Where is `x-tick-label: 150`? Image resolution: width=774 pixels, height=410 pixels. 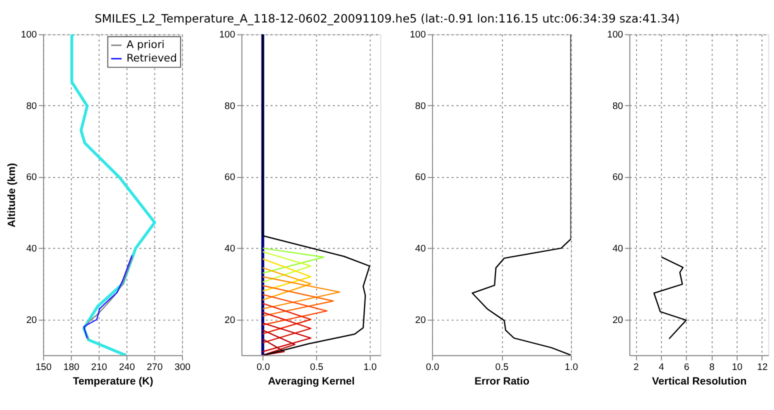
x-tick-label: 150 is located at coordinates (44, 368).